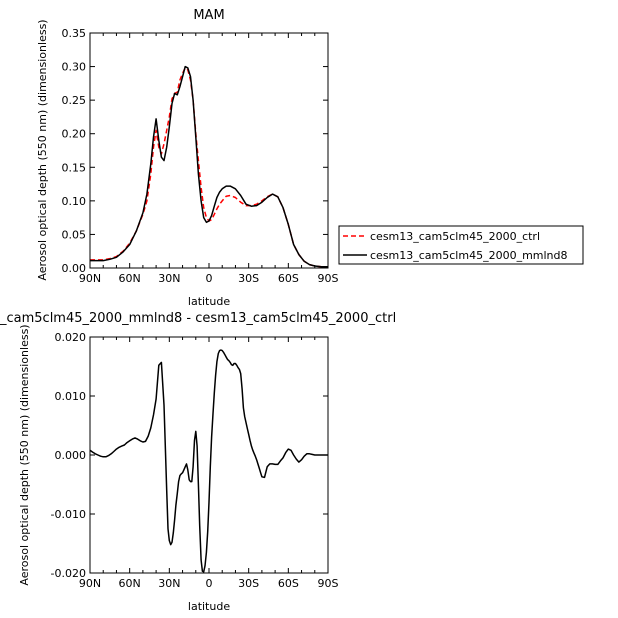 This screenshot has height=618, width=618. I want to click on top-chart-series, so click(209, 166).